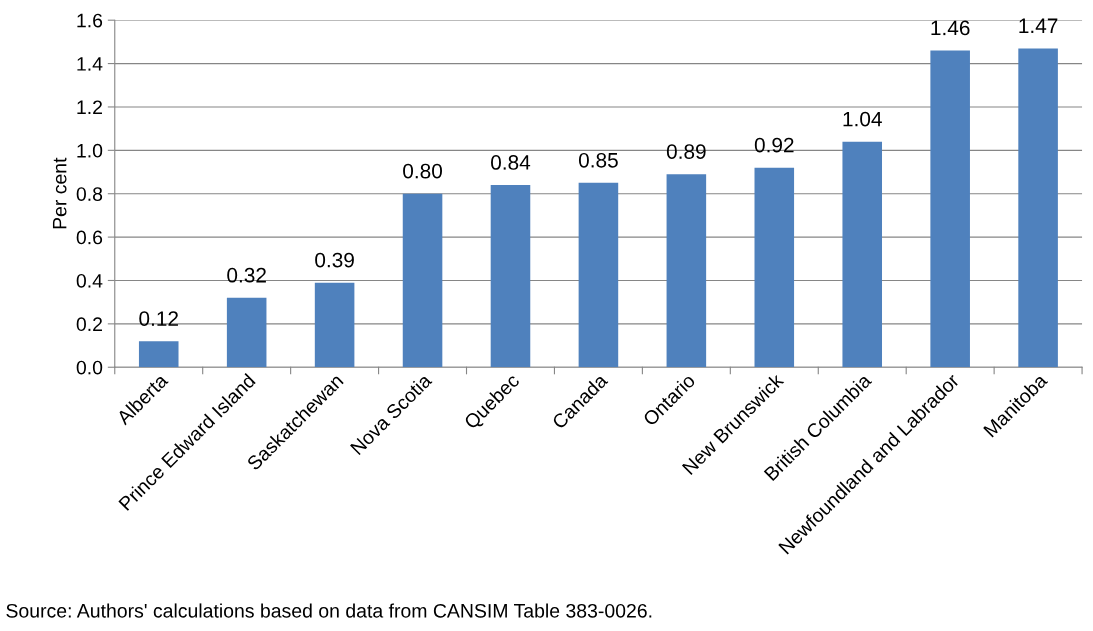 The width and height of the screenshot is (1093, 631). What do you see at coordinates (89, 280) in the screenshot?
I see `y-tick-label: 0.4` at bounding box center [89, 280].